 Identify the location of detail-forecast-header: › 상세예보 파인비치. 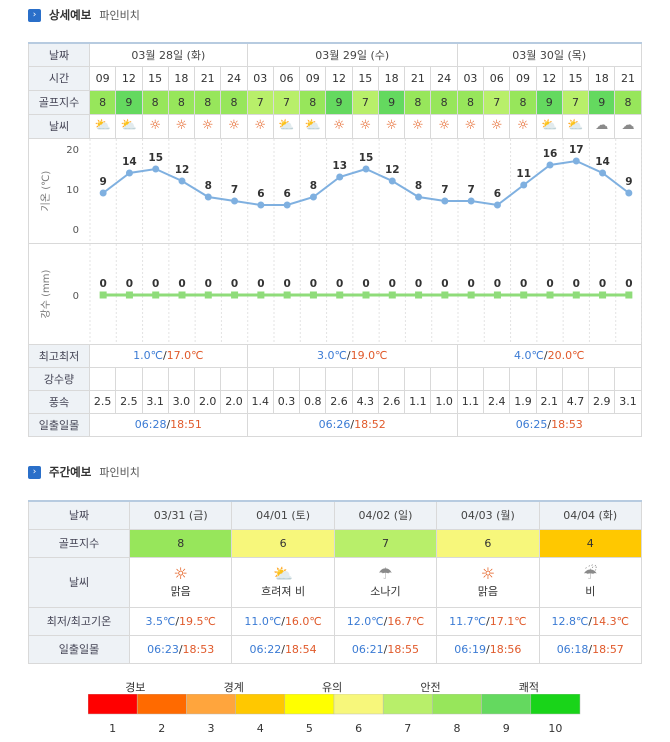
(84, 15).